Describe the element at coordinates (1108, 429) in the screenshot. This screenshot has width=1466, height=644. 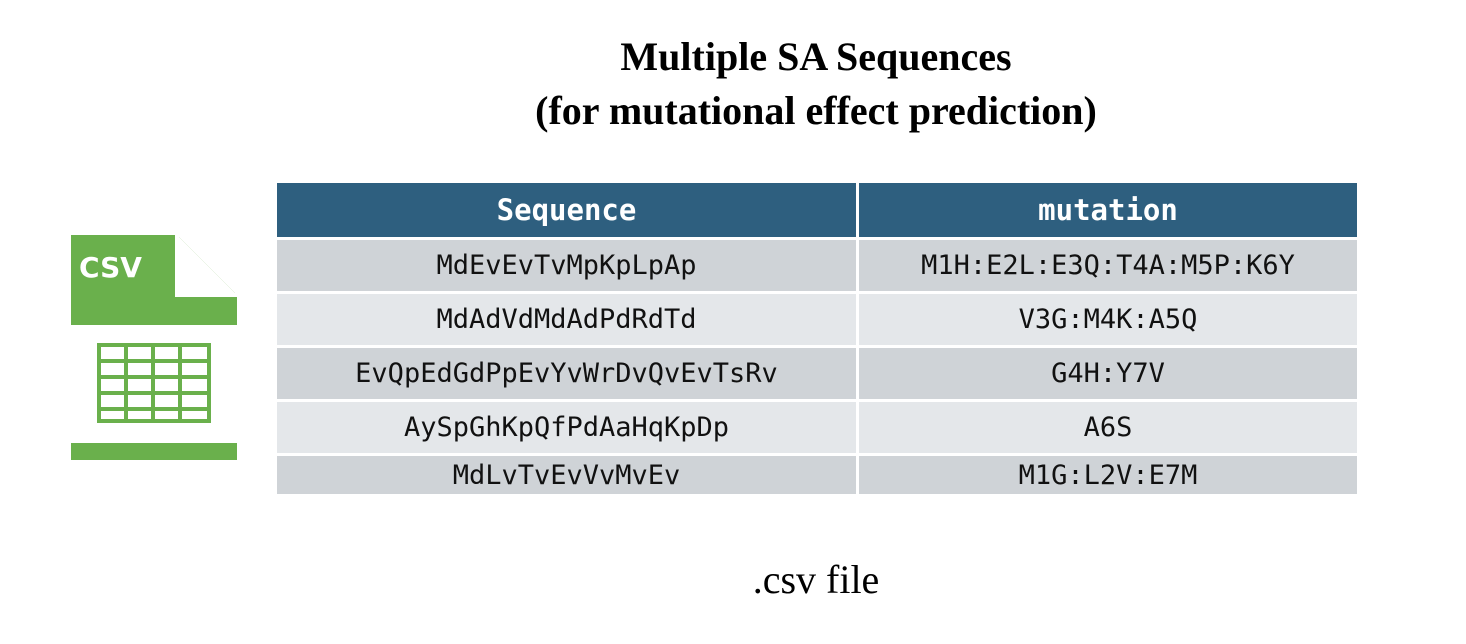
I see `mutation-cell: A6S` at that location.